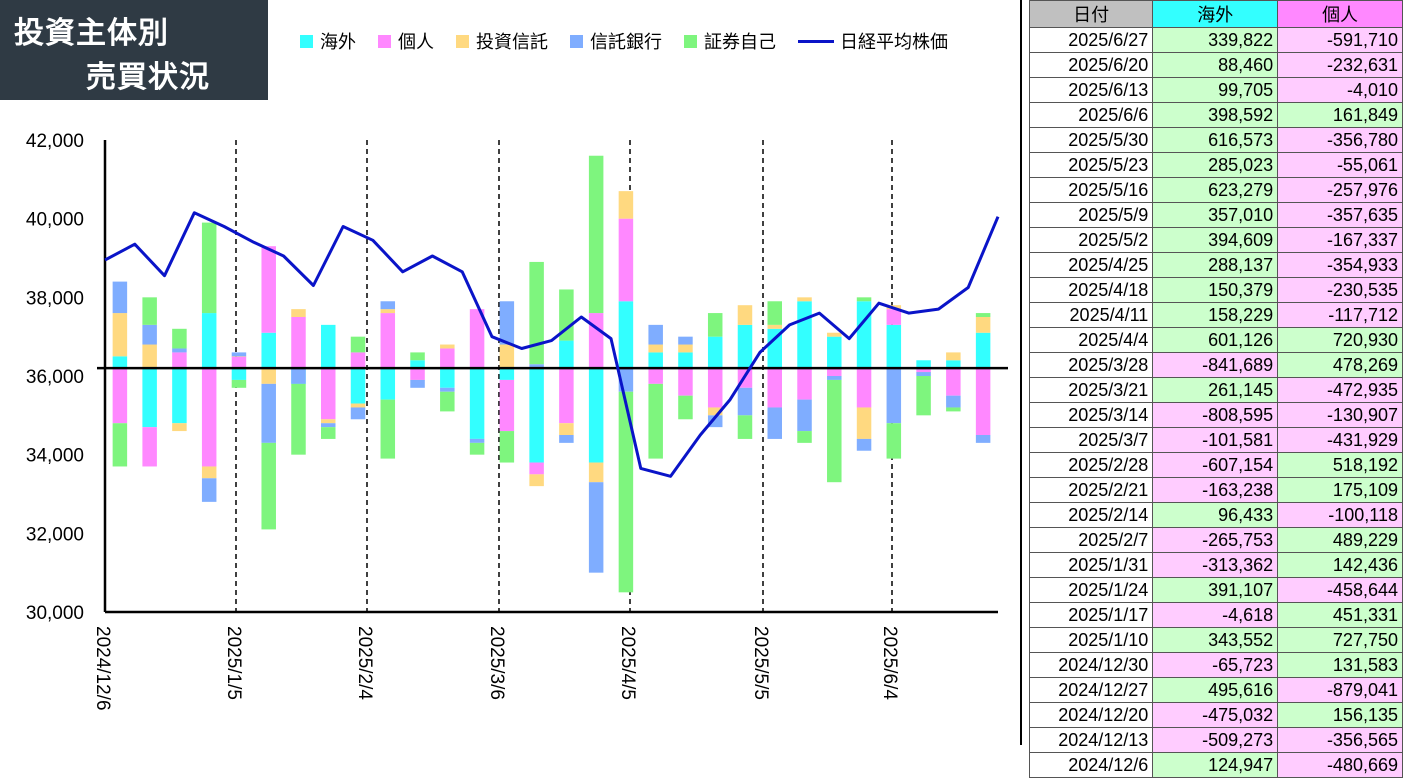 This screenshot has height=778, width=1403. Describe the element at coordinates (1215, 565) in the screenshot. I see `cell-kaigai: -313,362` at that location.